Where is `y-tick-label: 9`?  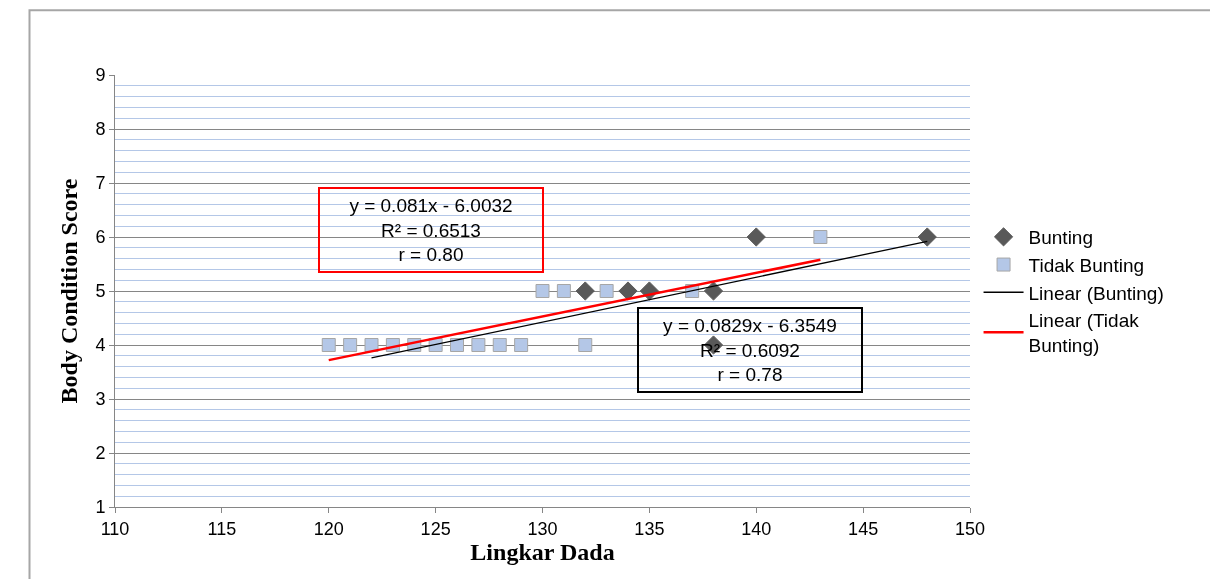
y-tick-label: 9 is located at coordinates (100, 75).